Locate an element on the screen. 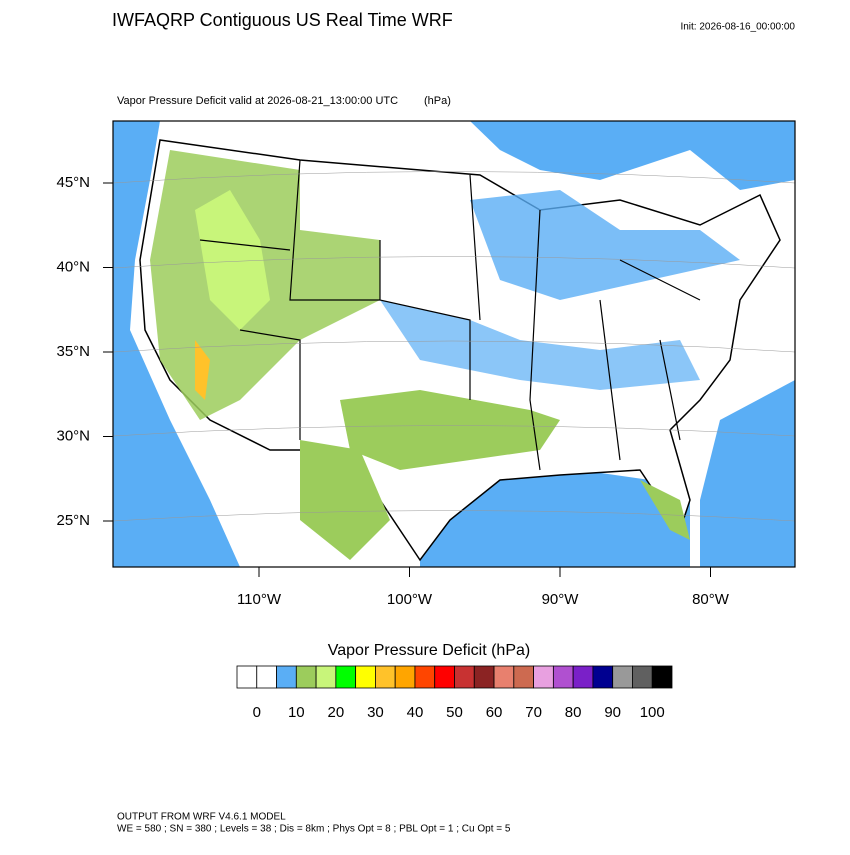  desert-hot-area is located at coordinates (202, 370).